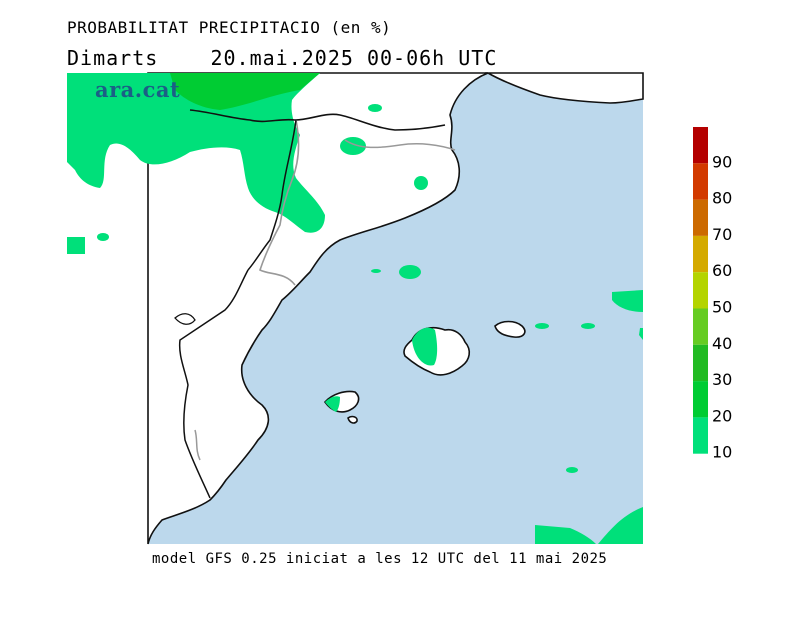  What do you see at coordinates (722, 307) in the screenshot?
I see `legend-label: 50` at bounding box center [722, 307].